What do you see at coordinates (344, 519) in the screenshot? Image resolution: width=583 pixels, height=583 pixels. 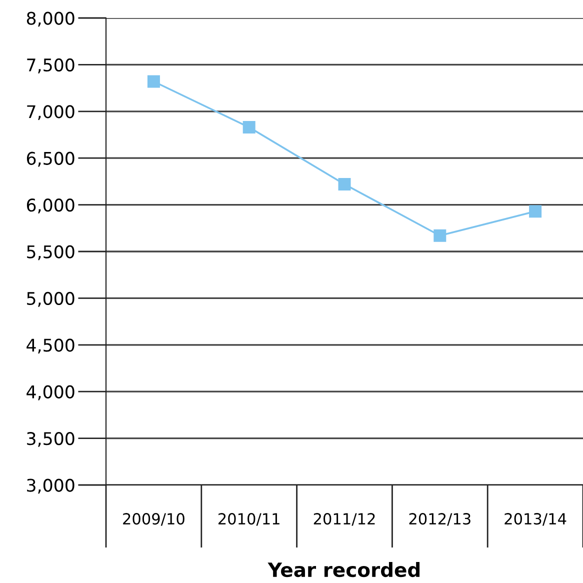 I see `x-tick-label: 2011/12` at bounding box center [344, 519].